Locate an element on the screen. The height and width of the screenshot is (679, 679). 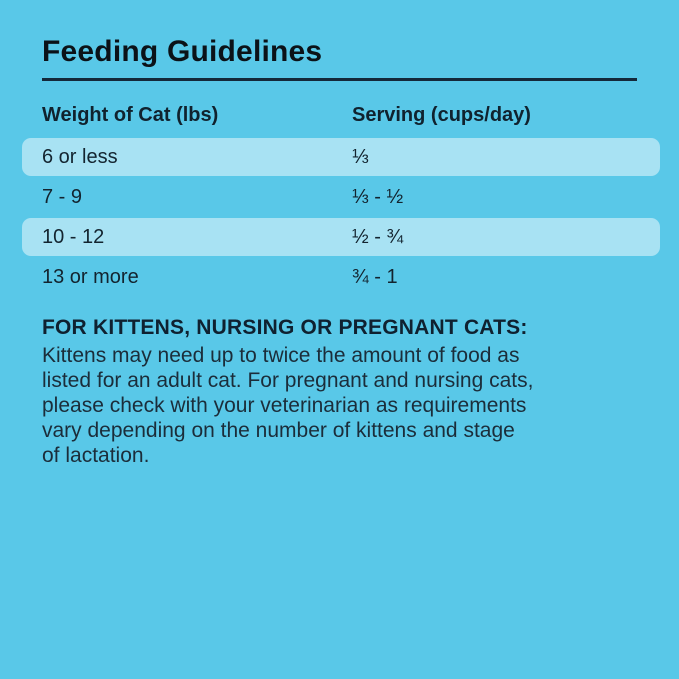
table-row: 13 or more ¾ - 1 is located at coordinates (341, 277).